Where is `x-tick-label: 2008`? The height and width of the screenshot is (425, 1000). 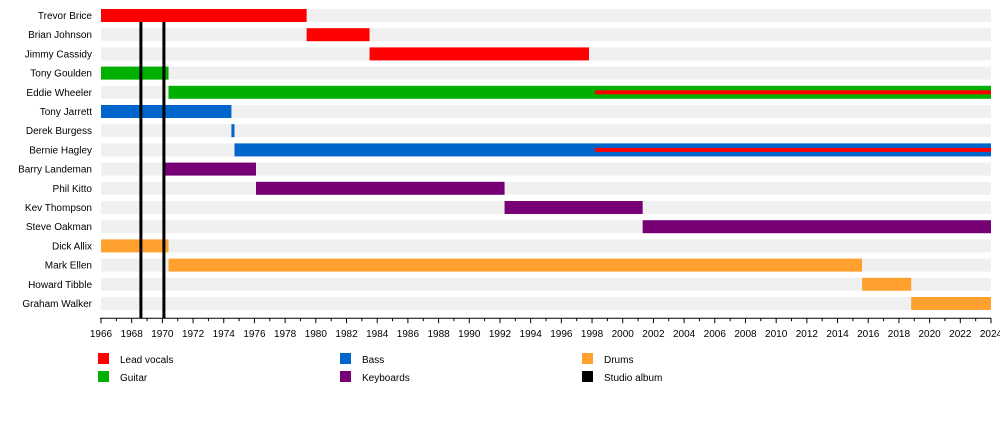
x-tick-label: 2008 is located at coordinates (745, 334).